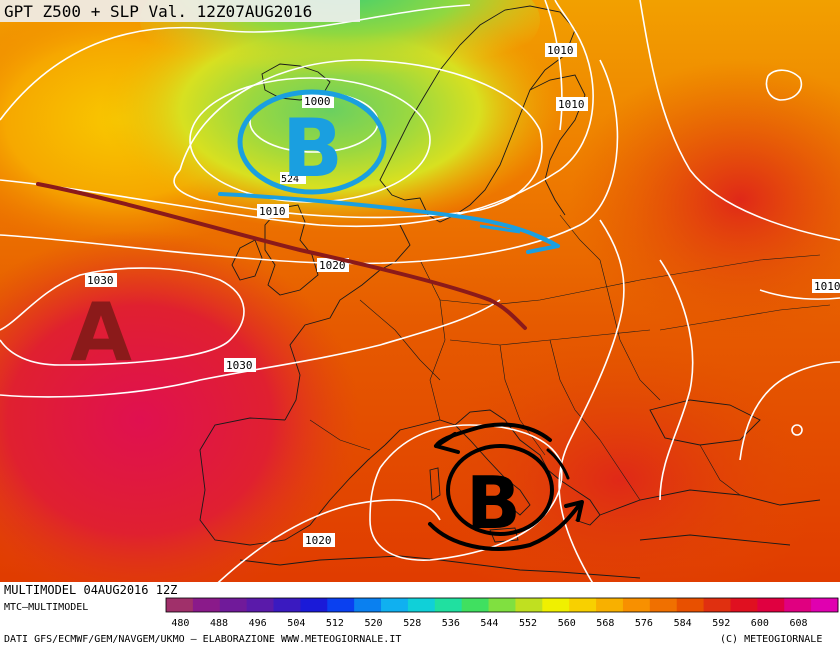  Describe the element at coordinates (493, 503) in the screenshot. I see `med-low-letter: B` at that location.